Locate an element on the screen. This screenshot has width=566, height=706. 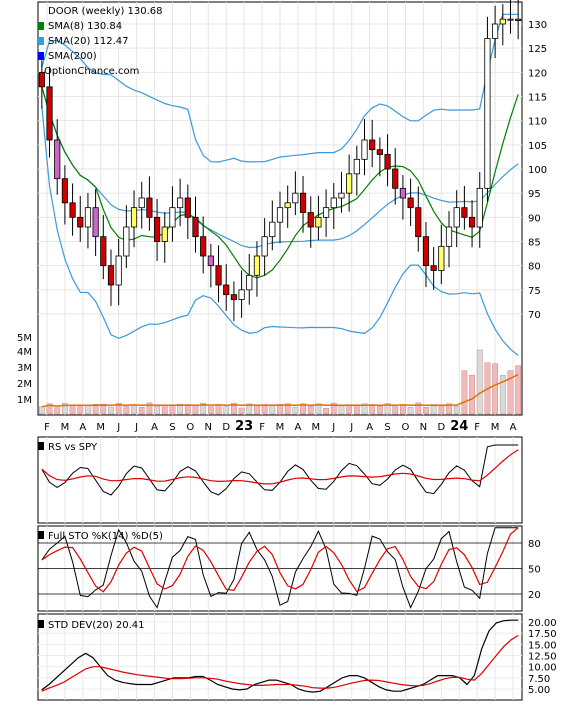
month-label: D is located at coordinates (226, 427).